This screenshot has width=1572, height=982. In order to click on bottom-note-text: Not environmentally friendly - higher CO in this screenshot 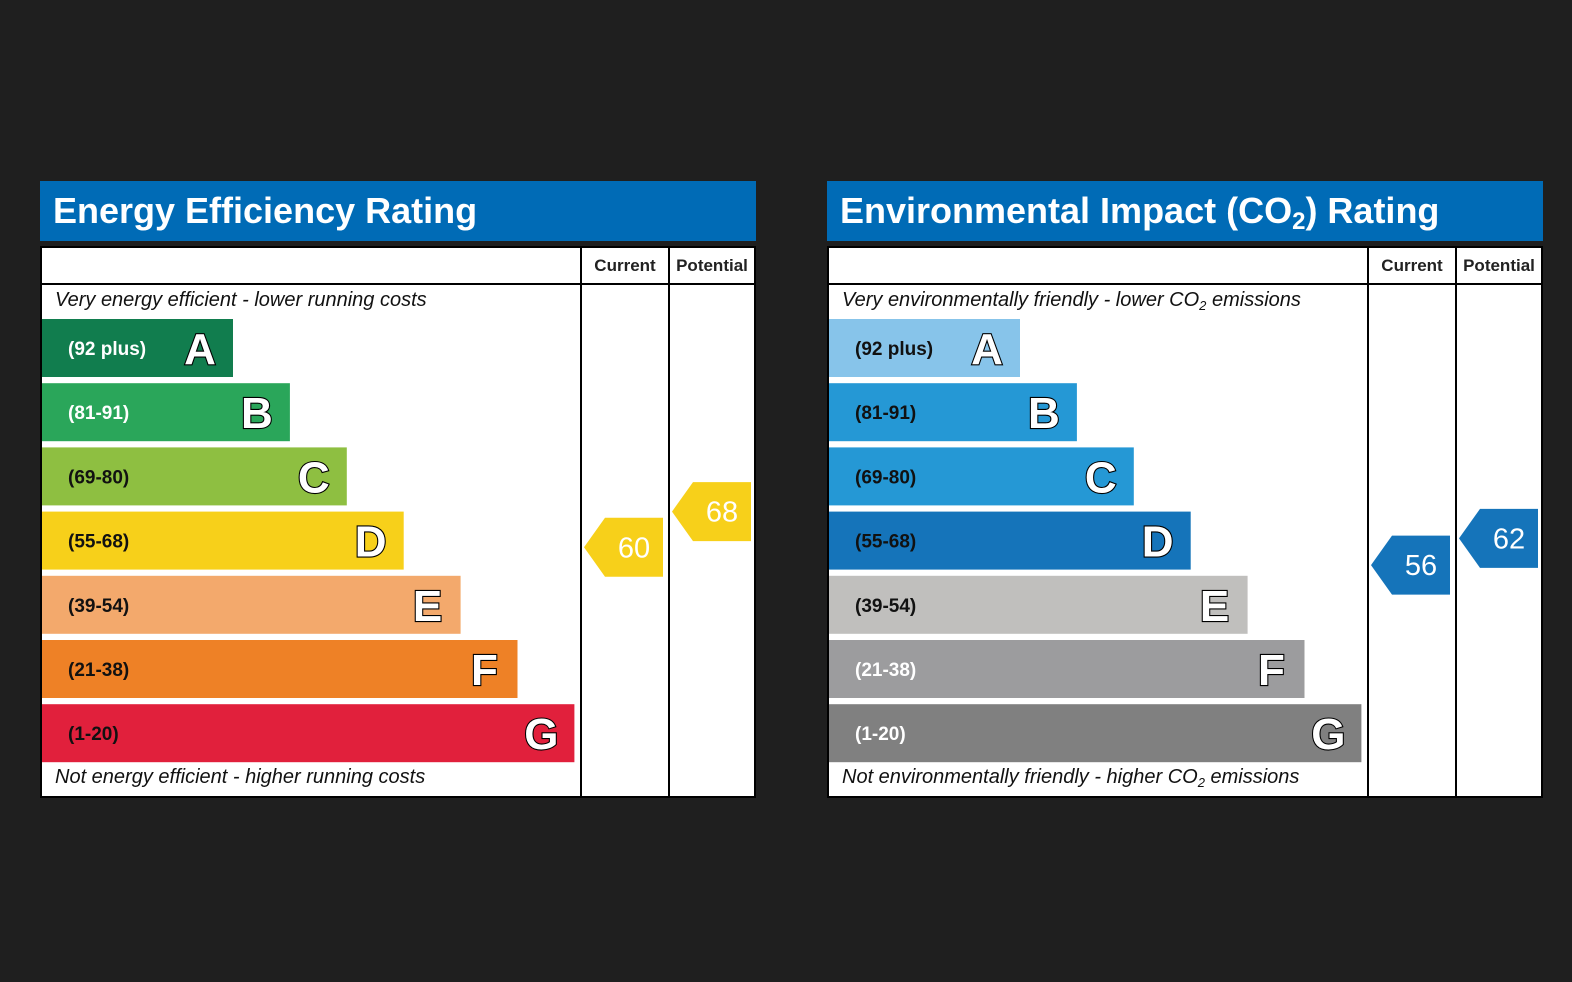, I will do `click(1020, 777)`.